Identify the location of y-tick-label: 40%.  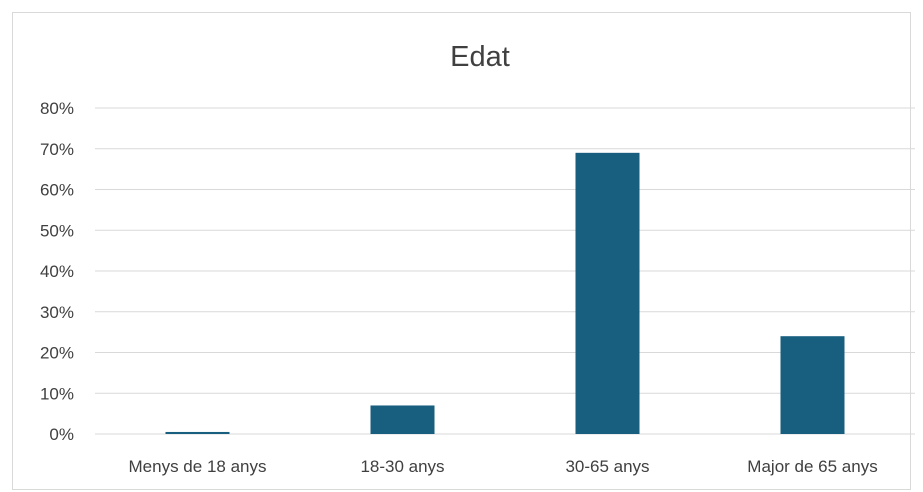
(57, 271).